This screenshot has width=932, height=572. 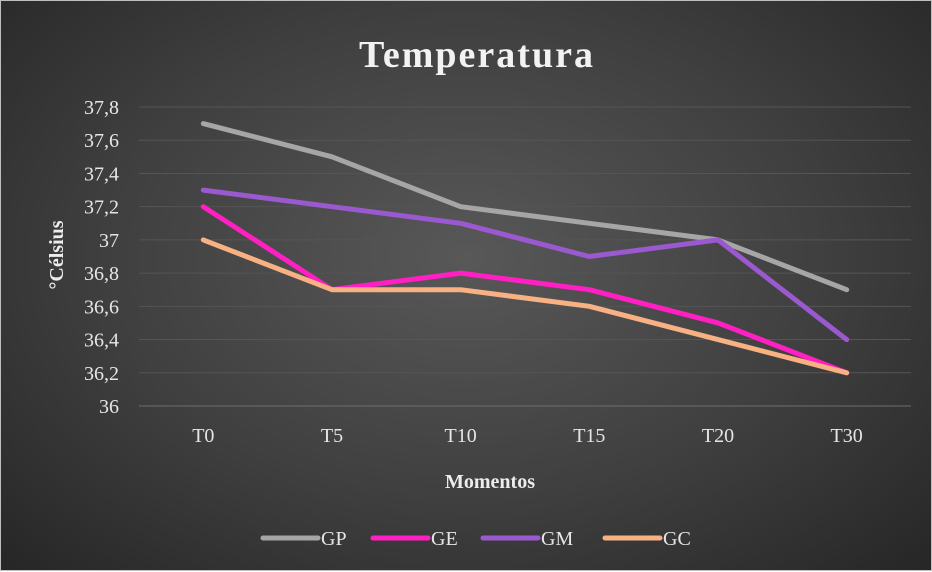 What do you see at coordinates (101, 341) in the screenshot?
I see `y-tick-label: 36,4` at bounding box center [101, 341].